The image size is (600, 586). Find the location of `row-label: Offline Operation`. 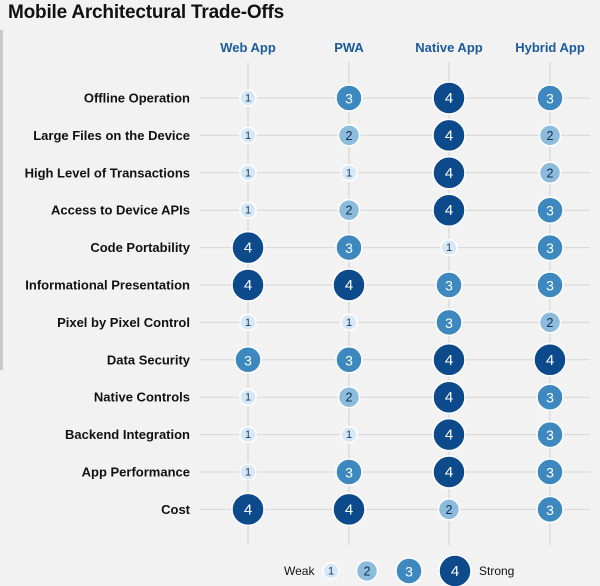

row-label: Offline Operation is located at coordinates (137, 98).